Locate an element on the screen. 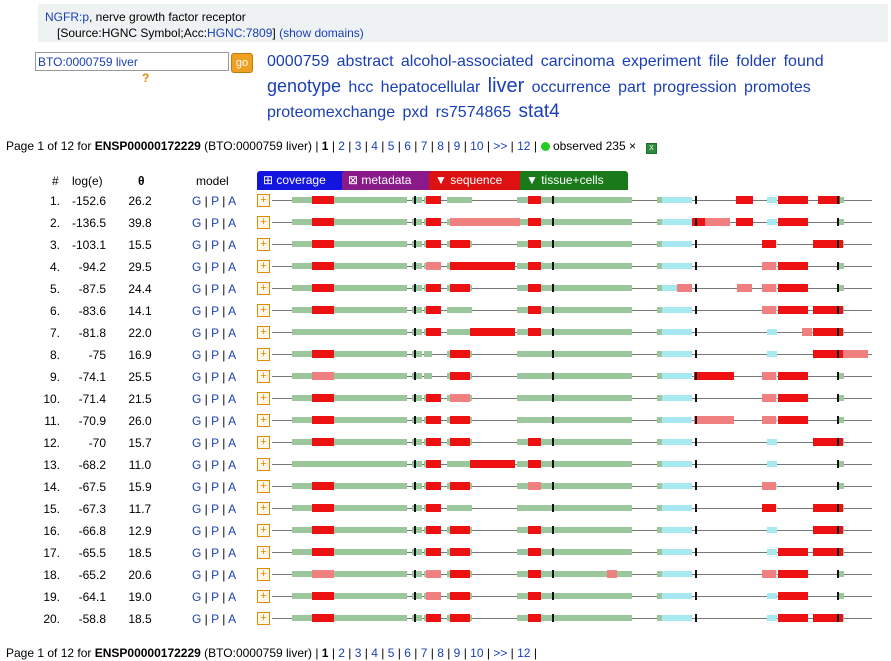 Image resolution: width=891 pixels, height=661 pixels. tag-11: liver is located at coordinates (506, 86).